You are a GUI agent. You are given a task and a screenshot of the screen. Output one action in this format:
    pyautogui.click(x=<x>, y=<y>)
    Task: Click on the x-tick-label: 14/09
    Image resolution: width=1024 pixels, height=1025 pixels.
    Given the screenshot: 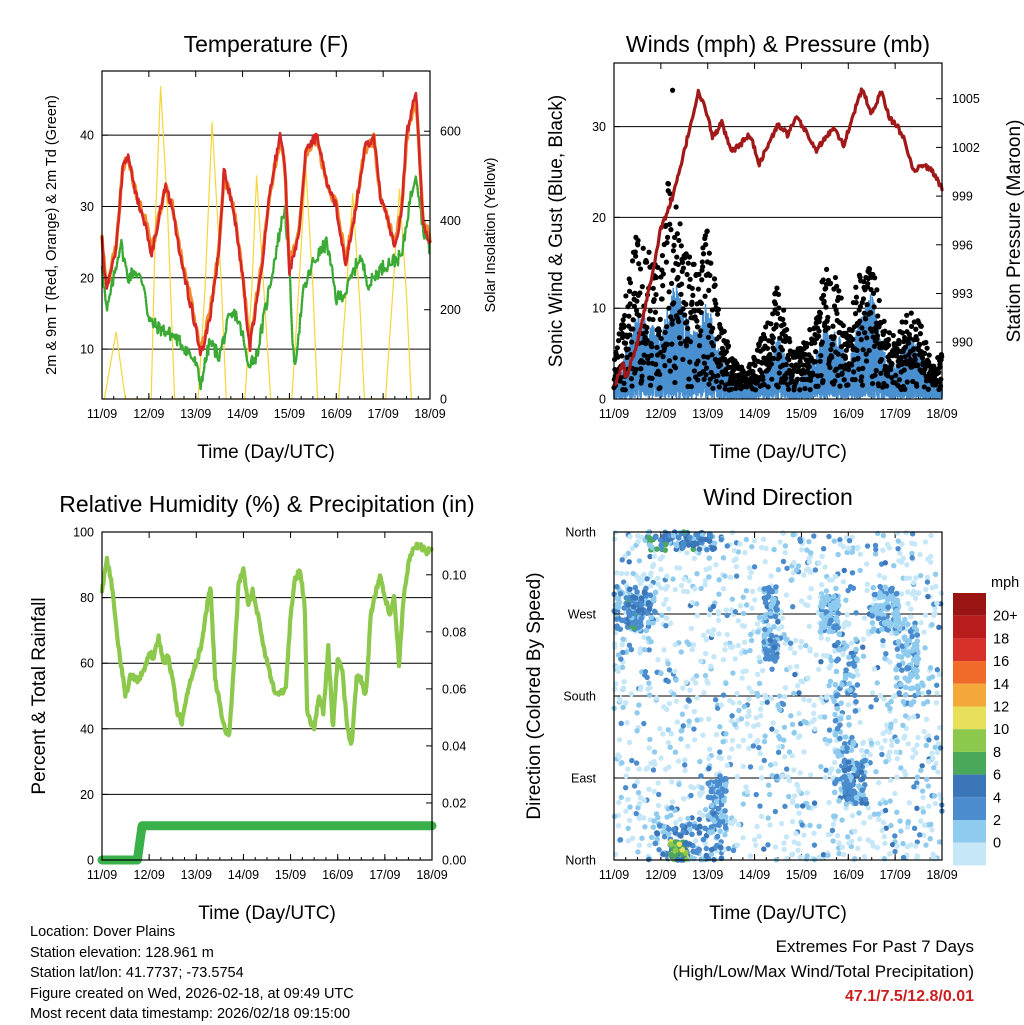 What is the action you would take?
    pyautogui.click(x=754, y=414)
    